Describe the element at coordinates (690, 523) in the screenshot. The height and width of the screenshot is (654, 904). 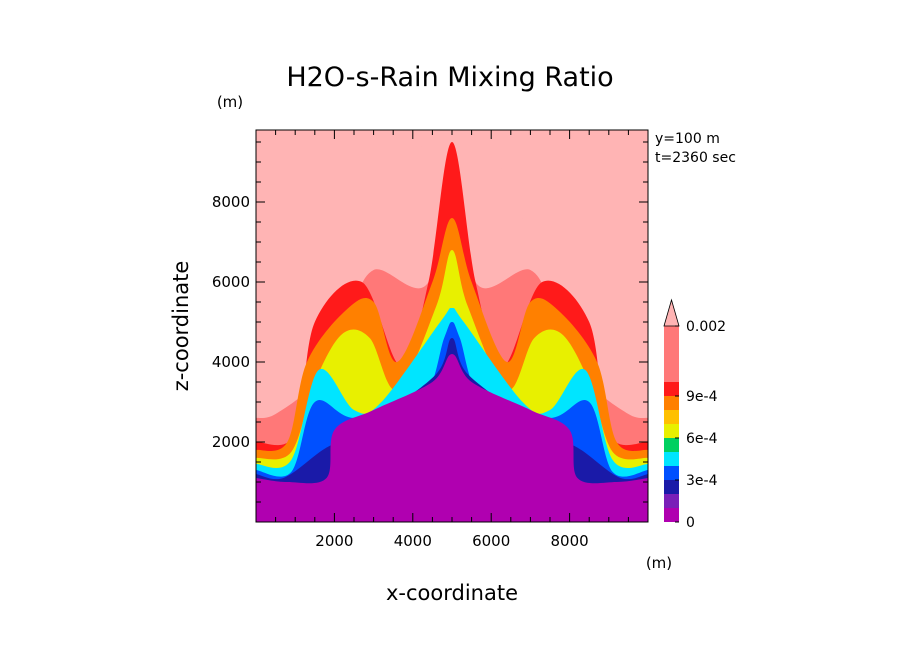
I see `colorbar-tick-label: 0` at that location.